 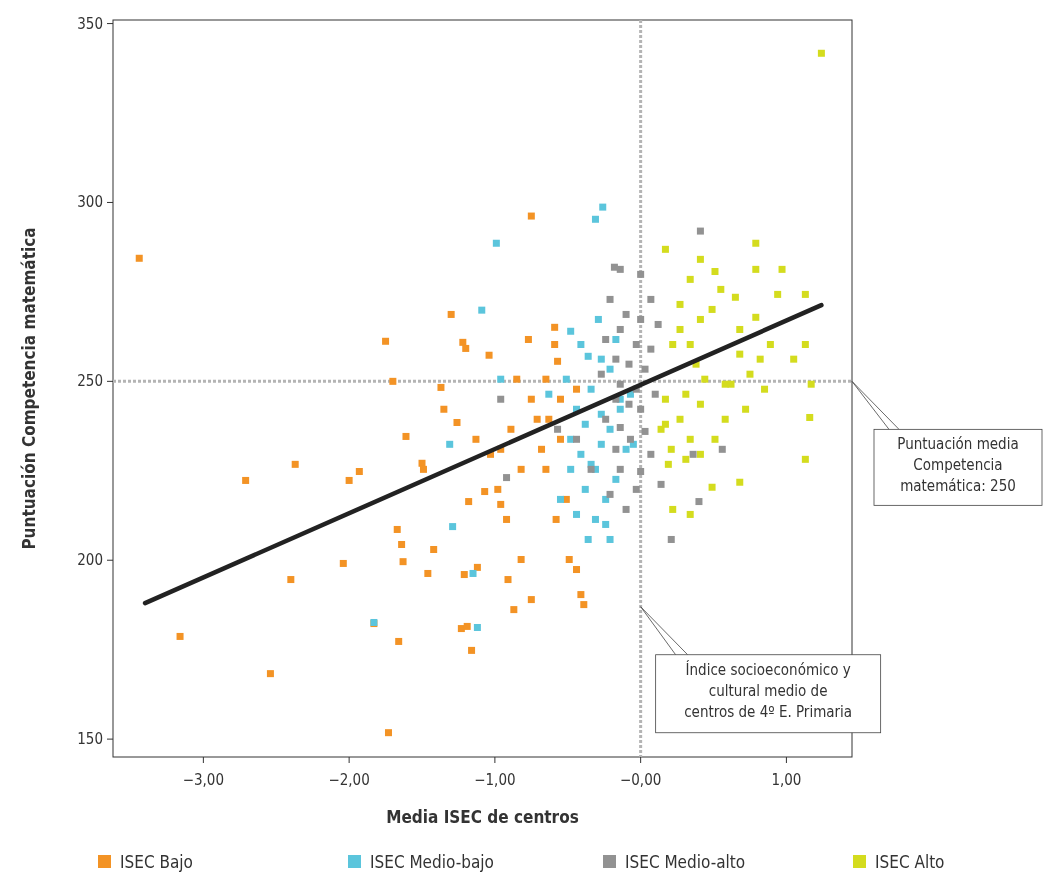 I want to click on x-axis-title: Media ISEC de centros, so click(x=482, y=817).